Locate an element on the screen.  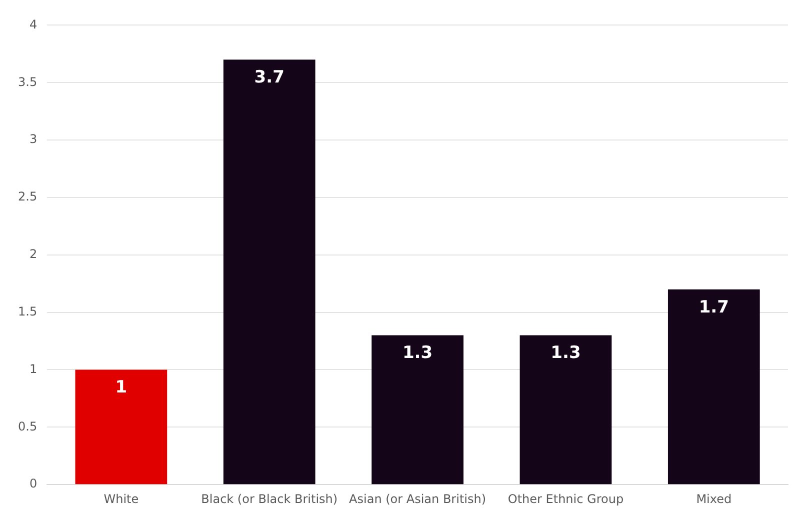
y-tick-label: 2.5 is located at coordinates (28, 197).